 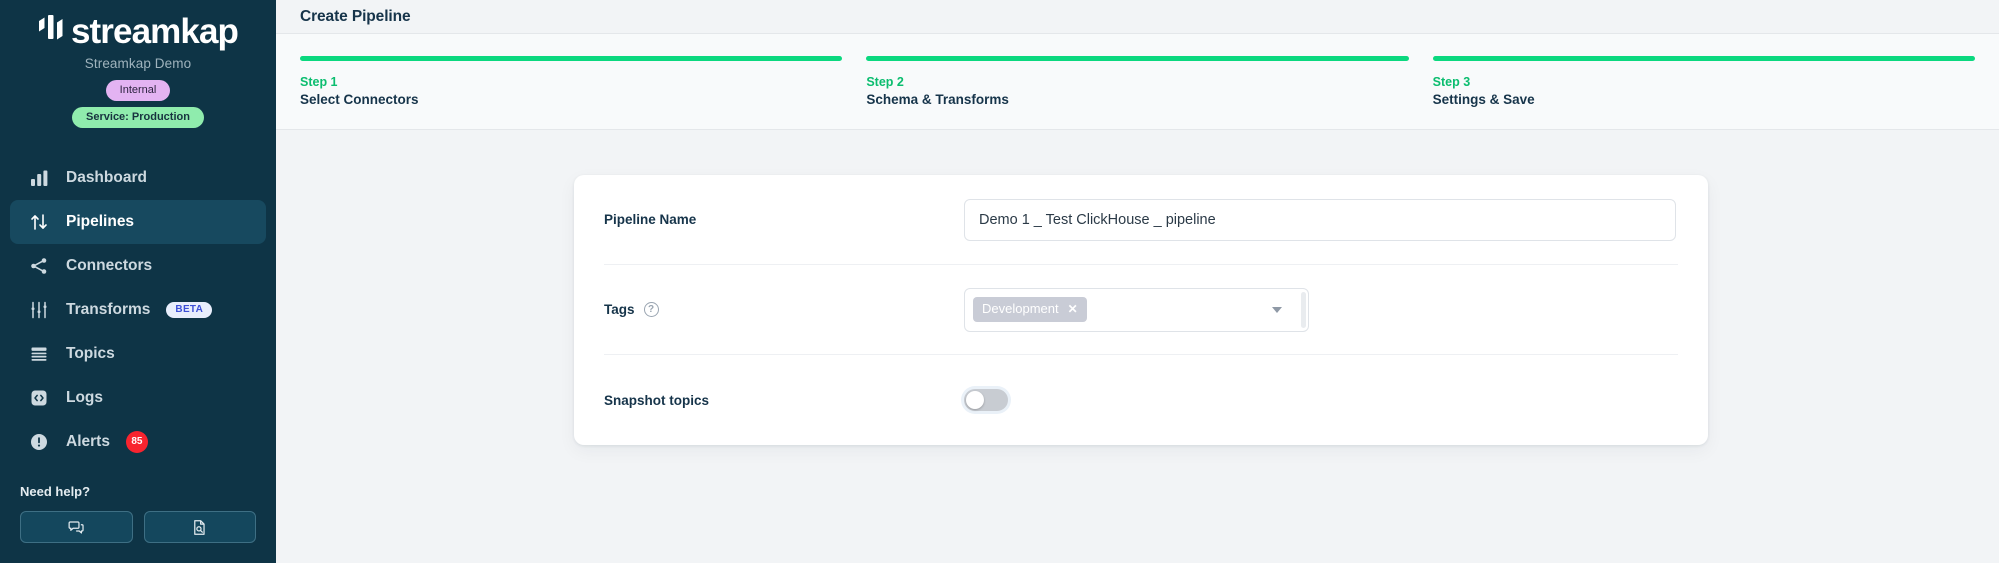 I want to click on document-search-icon, so click(x=199, y=527).